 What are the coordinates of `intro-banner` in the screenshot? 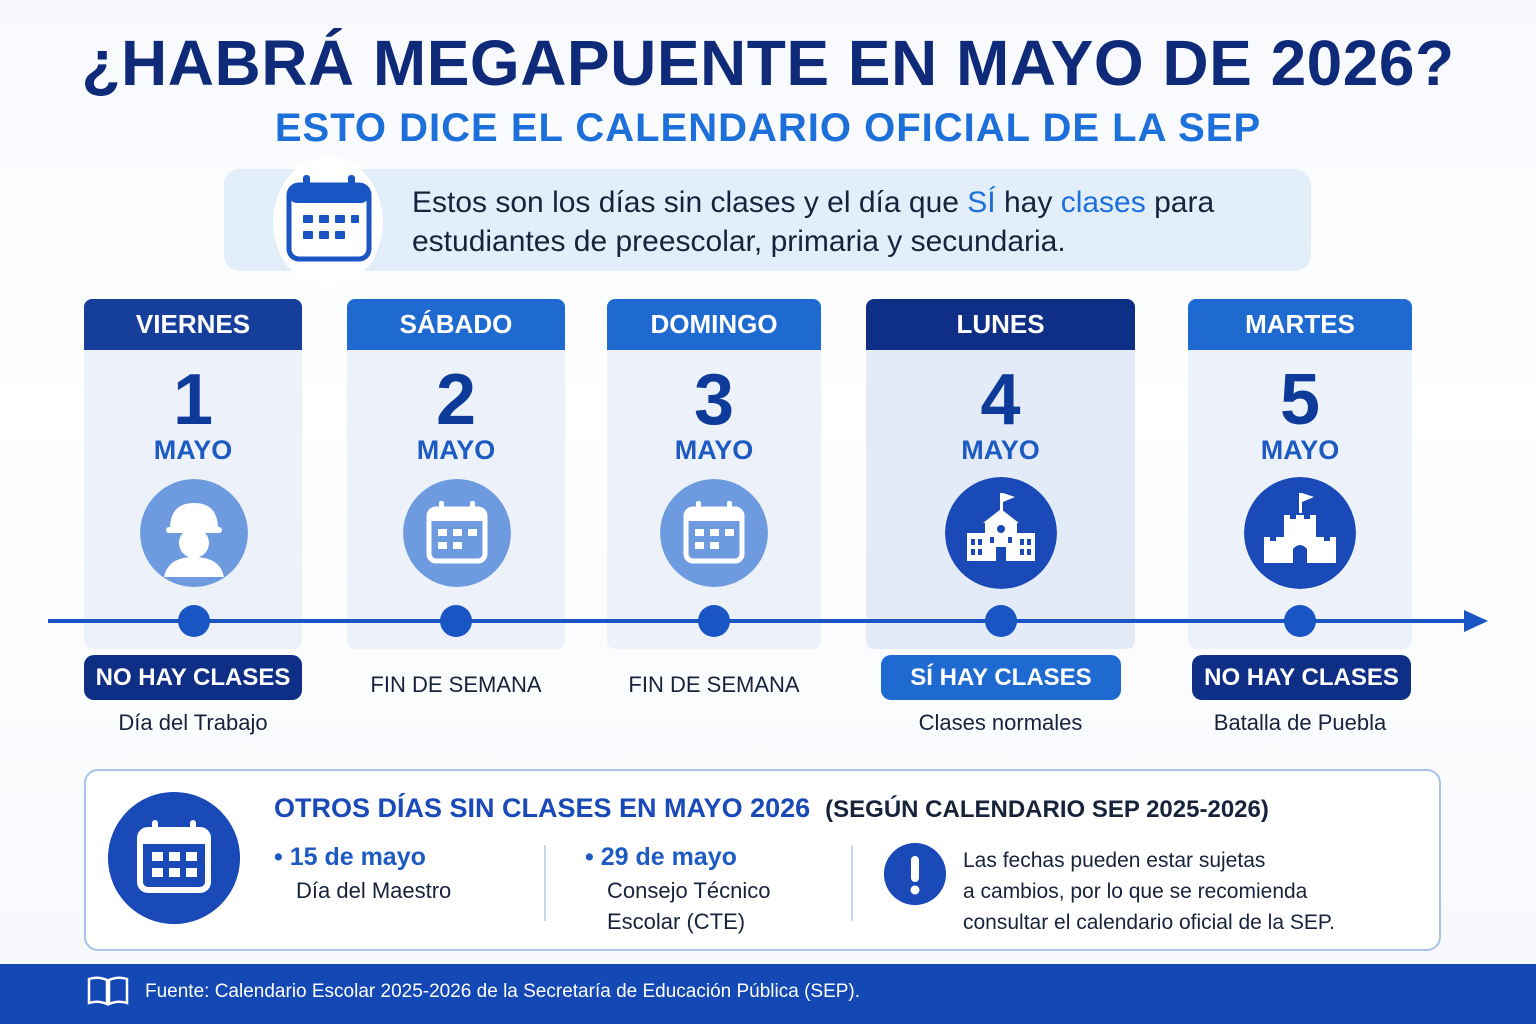 It's located at (767, 220).